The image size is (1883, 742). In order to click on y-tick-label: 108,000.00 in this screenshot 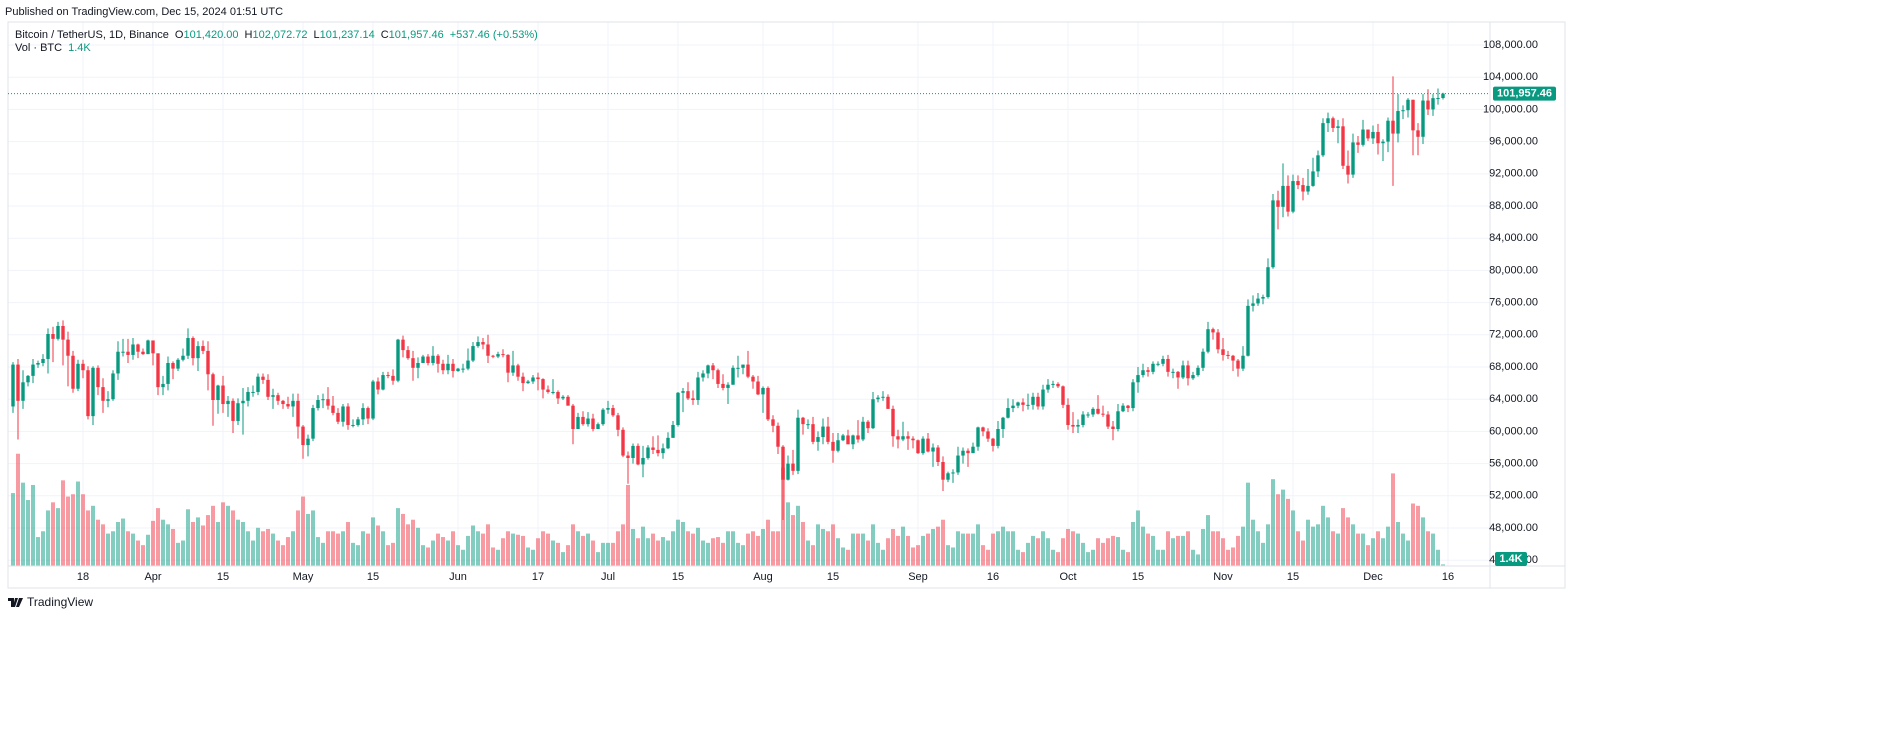, I will do `click(1510, 45)`.